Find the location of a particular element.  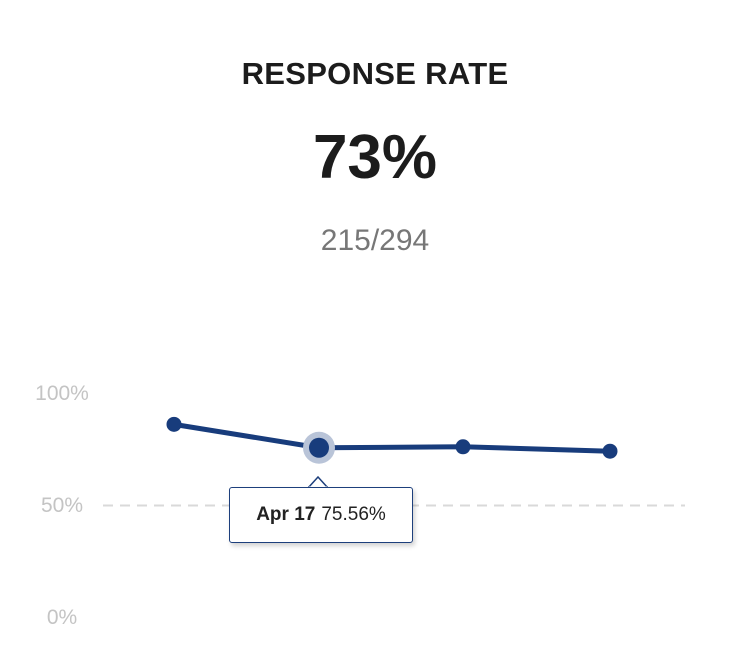

tooltip-value: 75.56% is located at coordinates (353, 514).